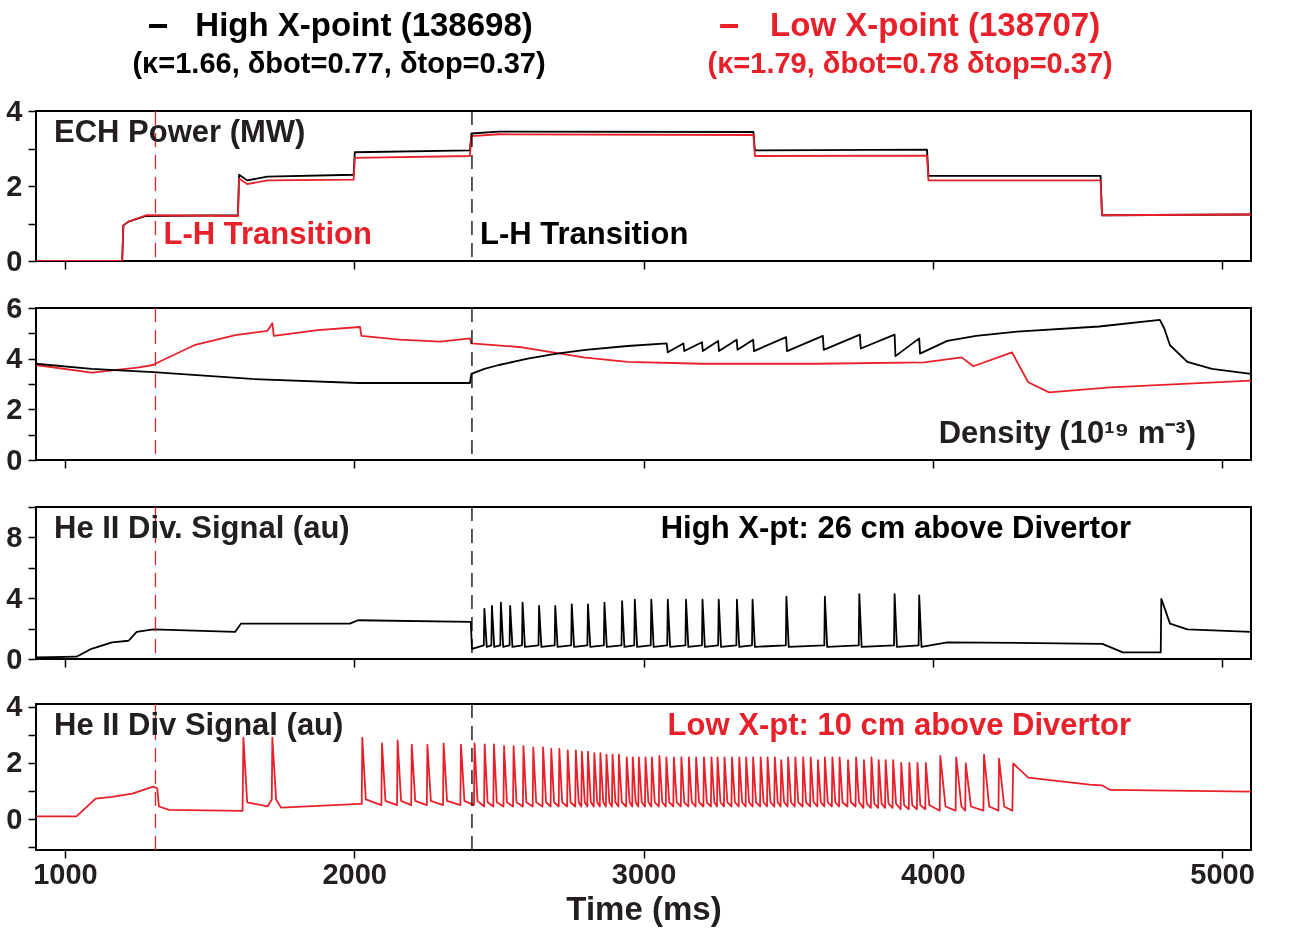 Image resolution: width=1289 pixels, height=944 pixels. What do you see at coordinates (354, 873) in the screenshot?
I see `x-tick-label: 2000` at bounding box center [354, 873].